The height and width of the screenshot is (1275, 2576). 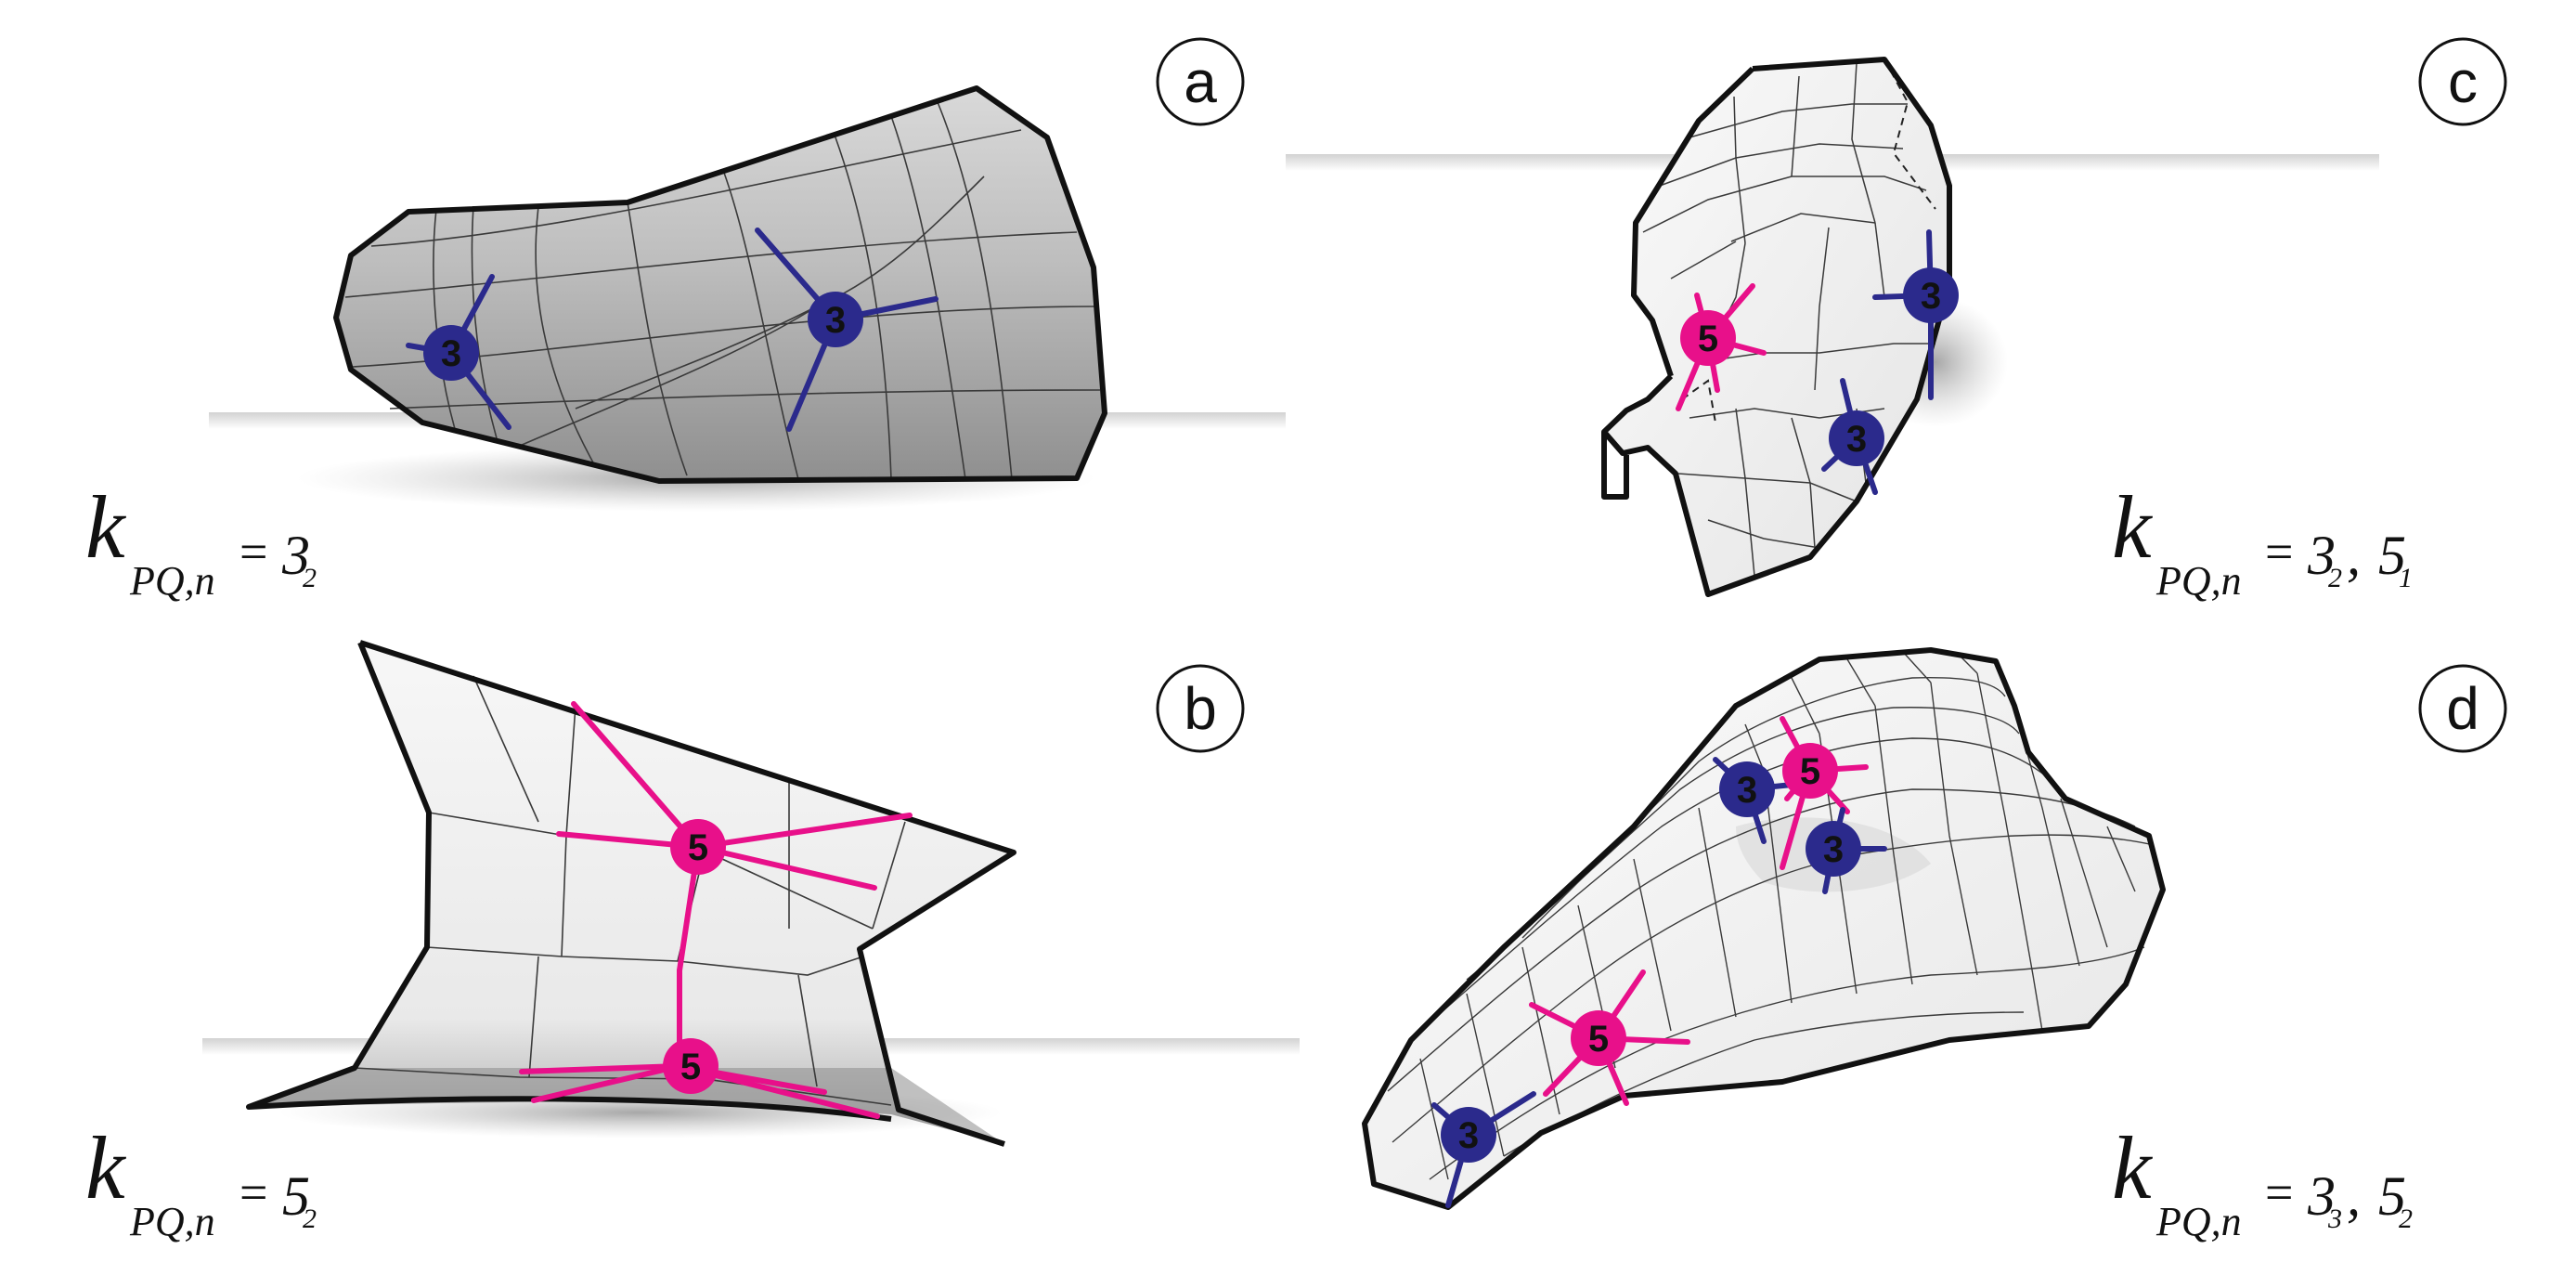 What do you see at coordinates (201, 540) in the screenshot?
I see `formula-a: k PQ,n = 3 2` at bounding box center [201, 540].